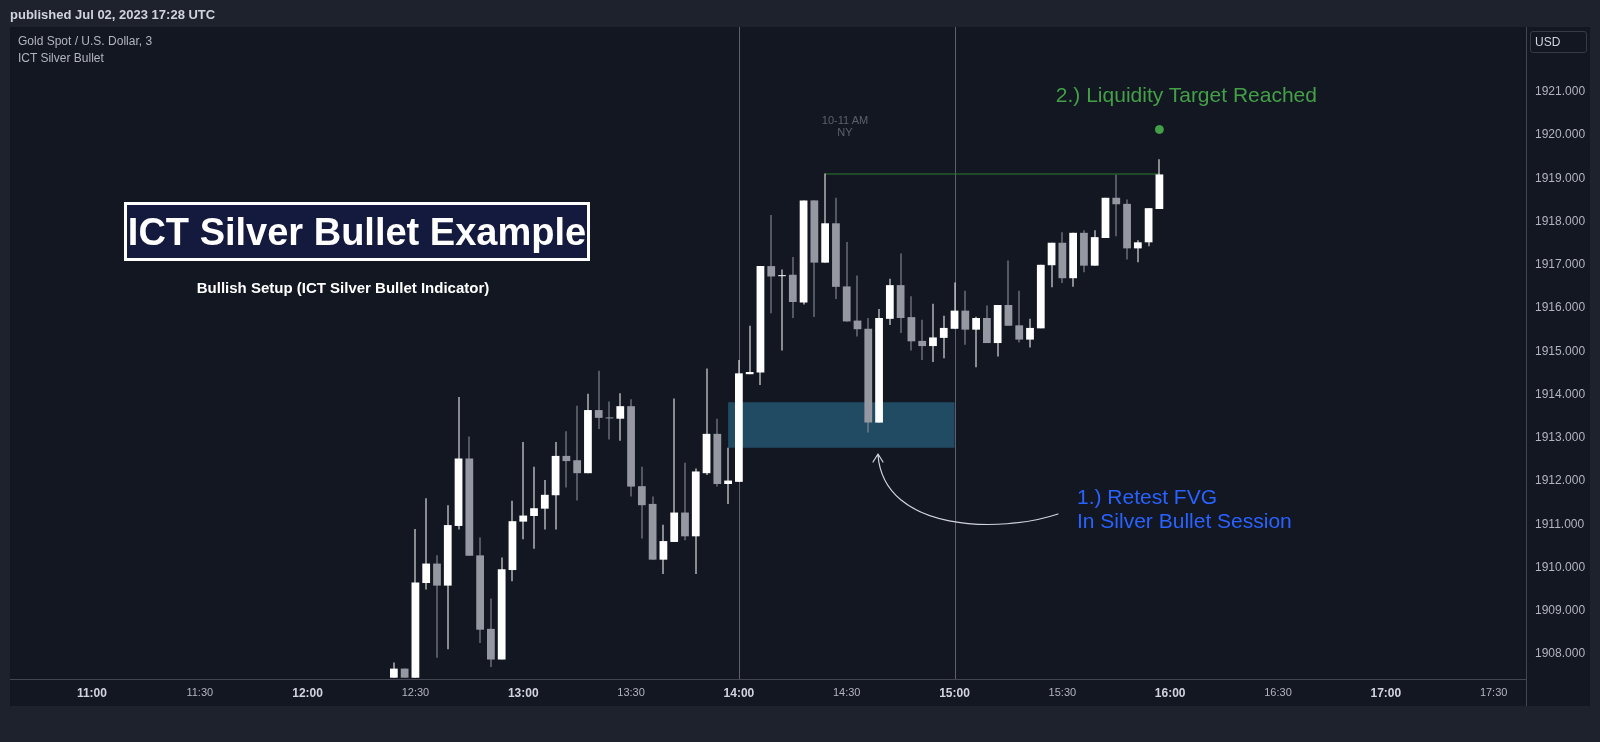 This screenshot has height=742, width=1600. I want to click on x-tick-label: 16:30, so click(1278, 691).